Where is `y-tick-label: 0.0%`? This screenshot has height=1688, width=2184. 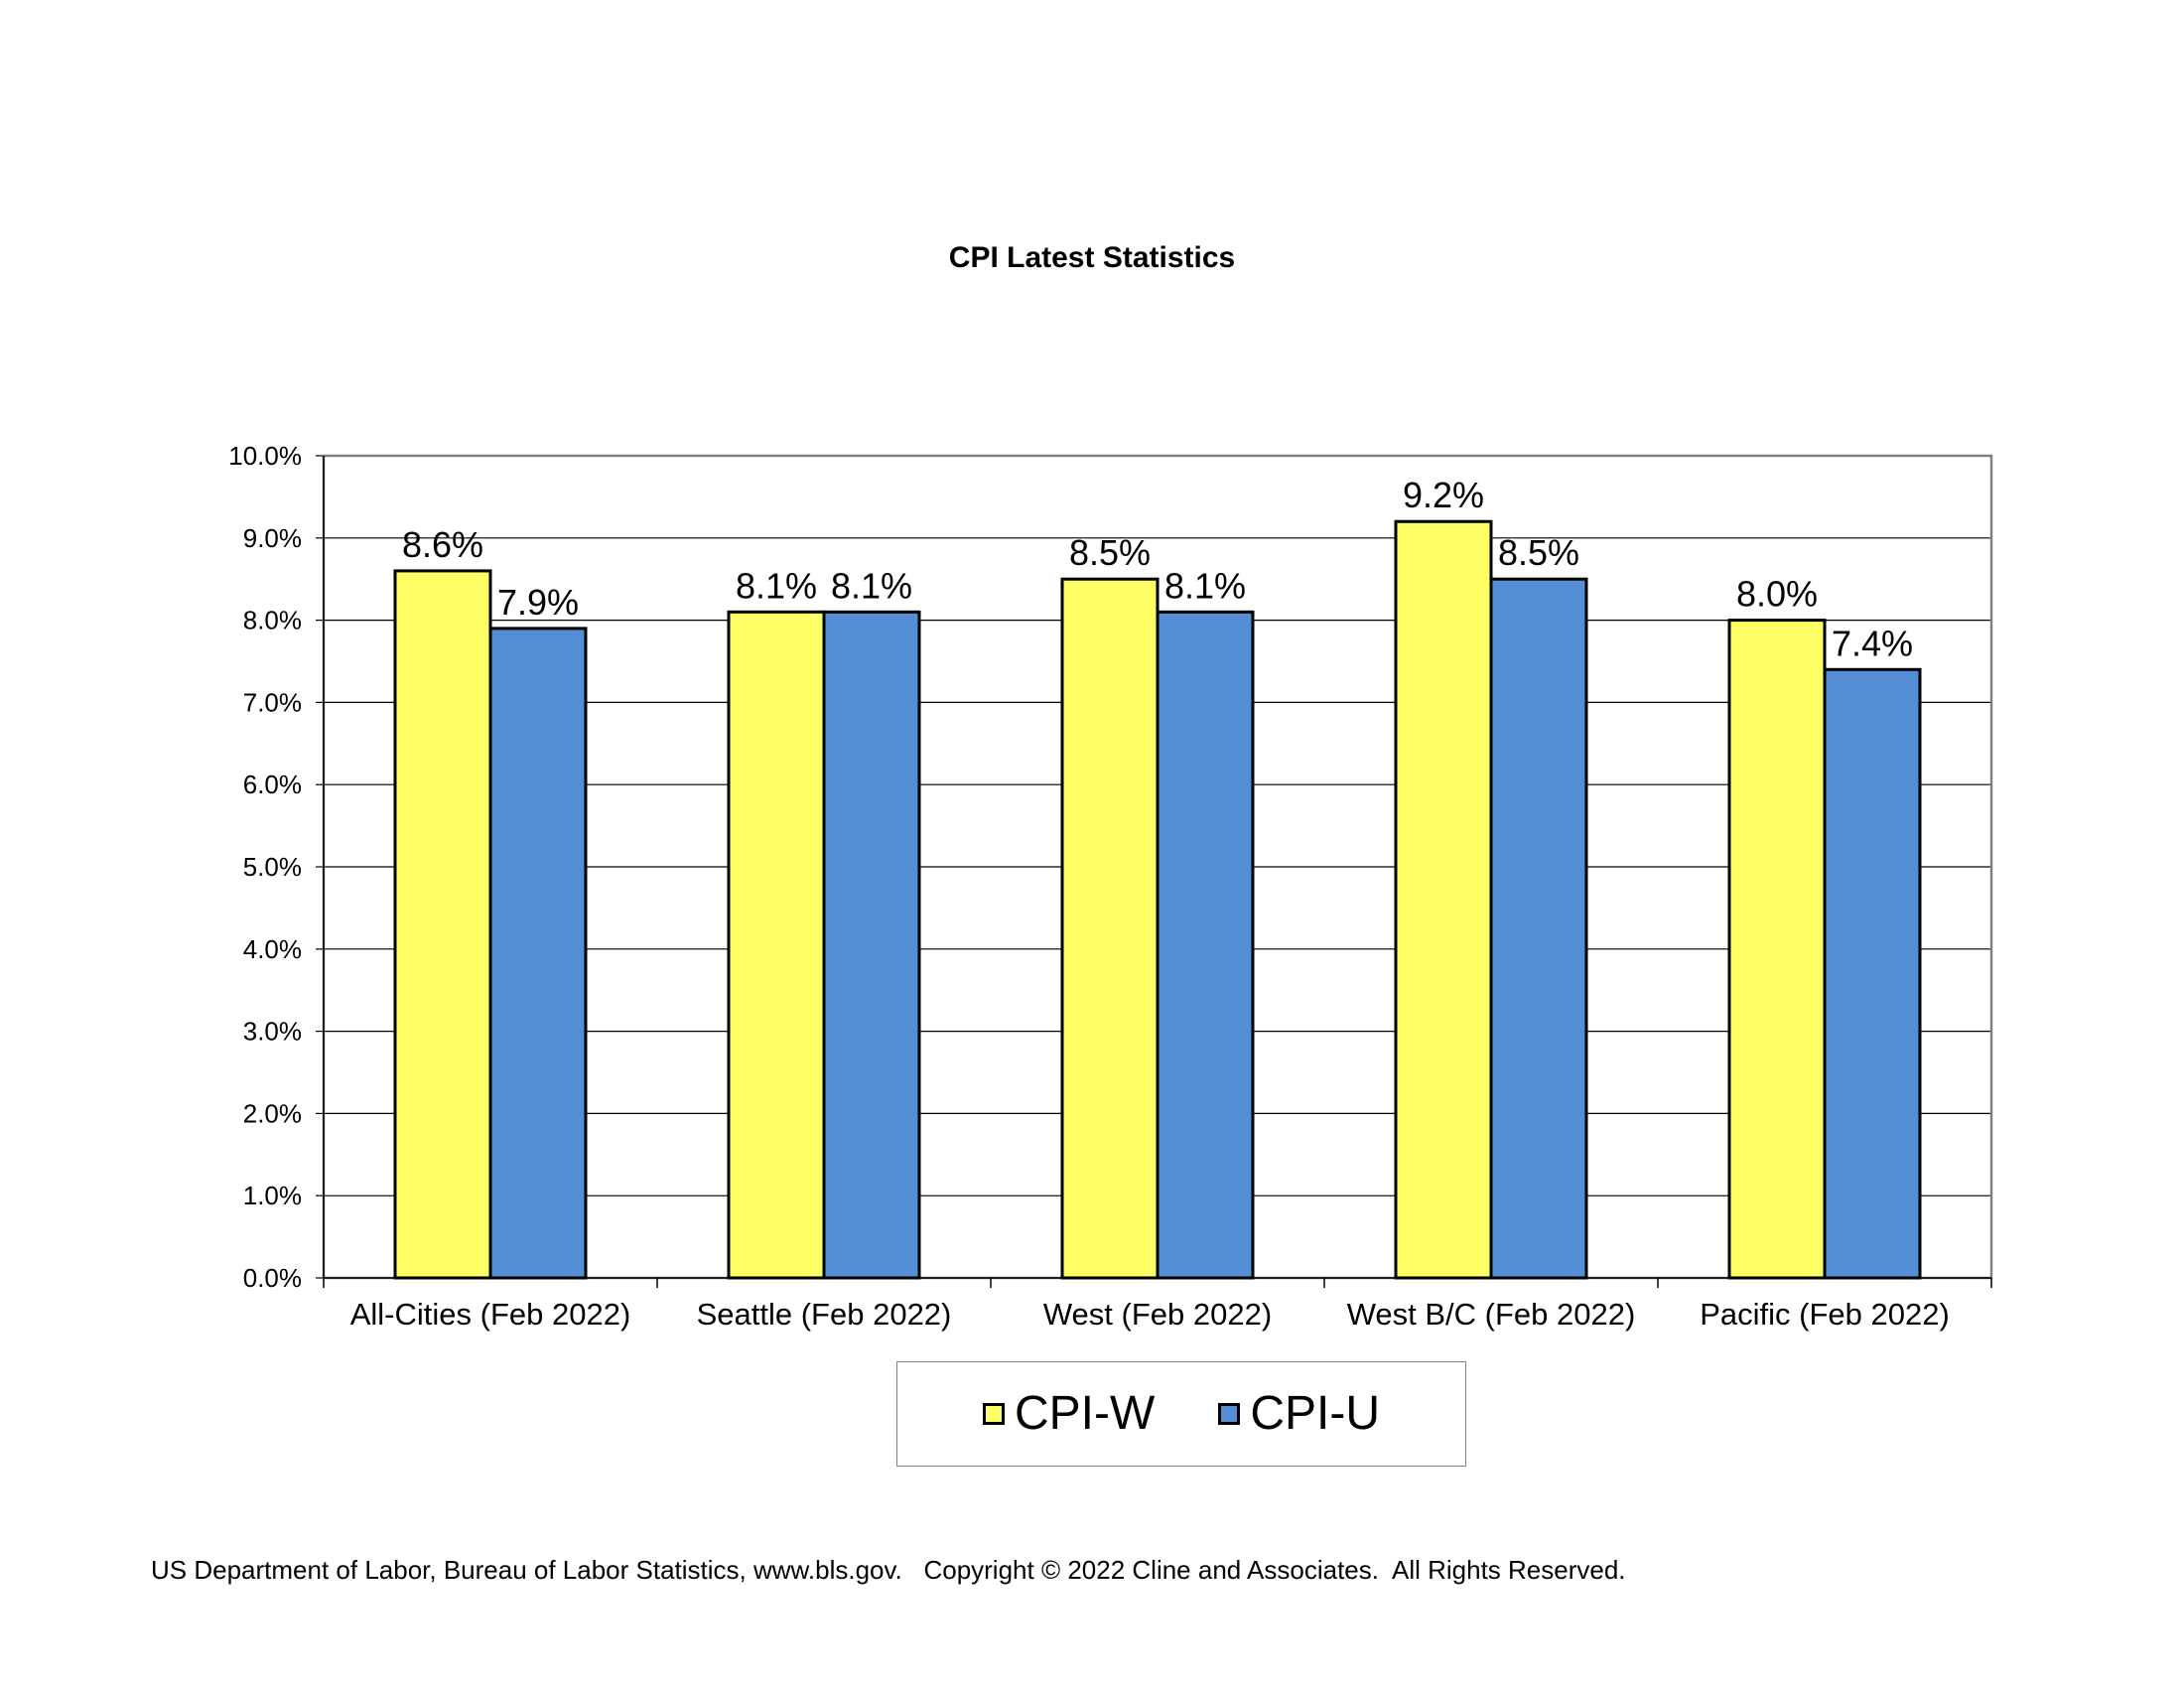 y-tick-label: 0.0% is located at coordinates (272, 1278).